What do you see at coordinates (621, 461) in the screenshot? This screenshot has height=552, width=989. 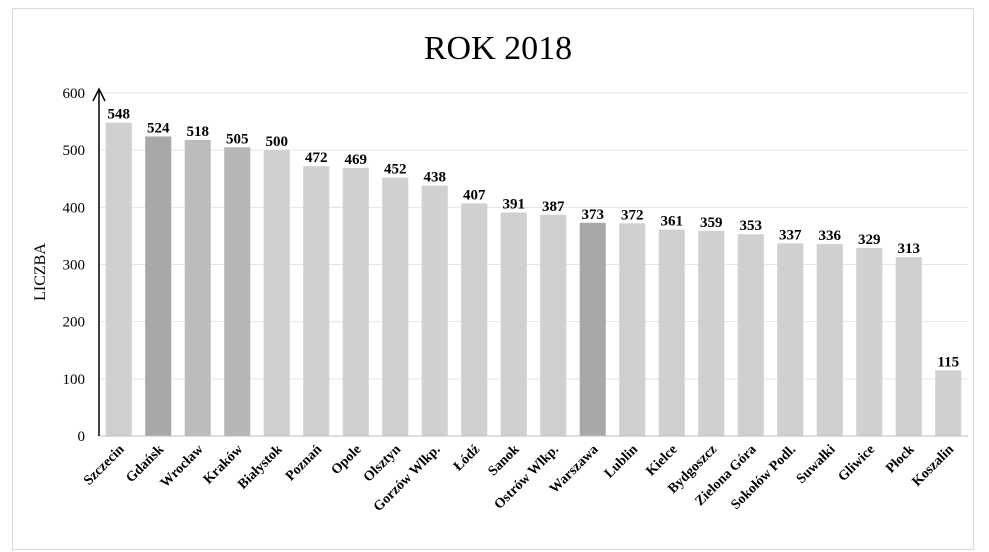 I see `category-label: Lublin` at bounding box center [621, 461].